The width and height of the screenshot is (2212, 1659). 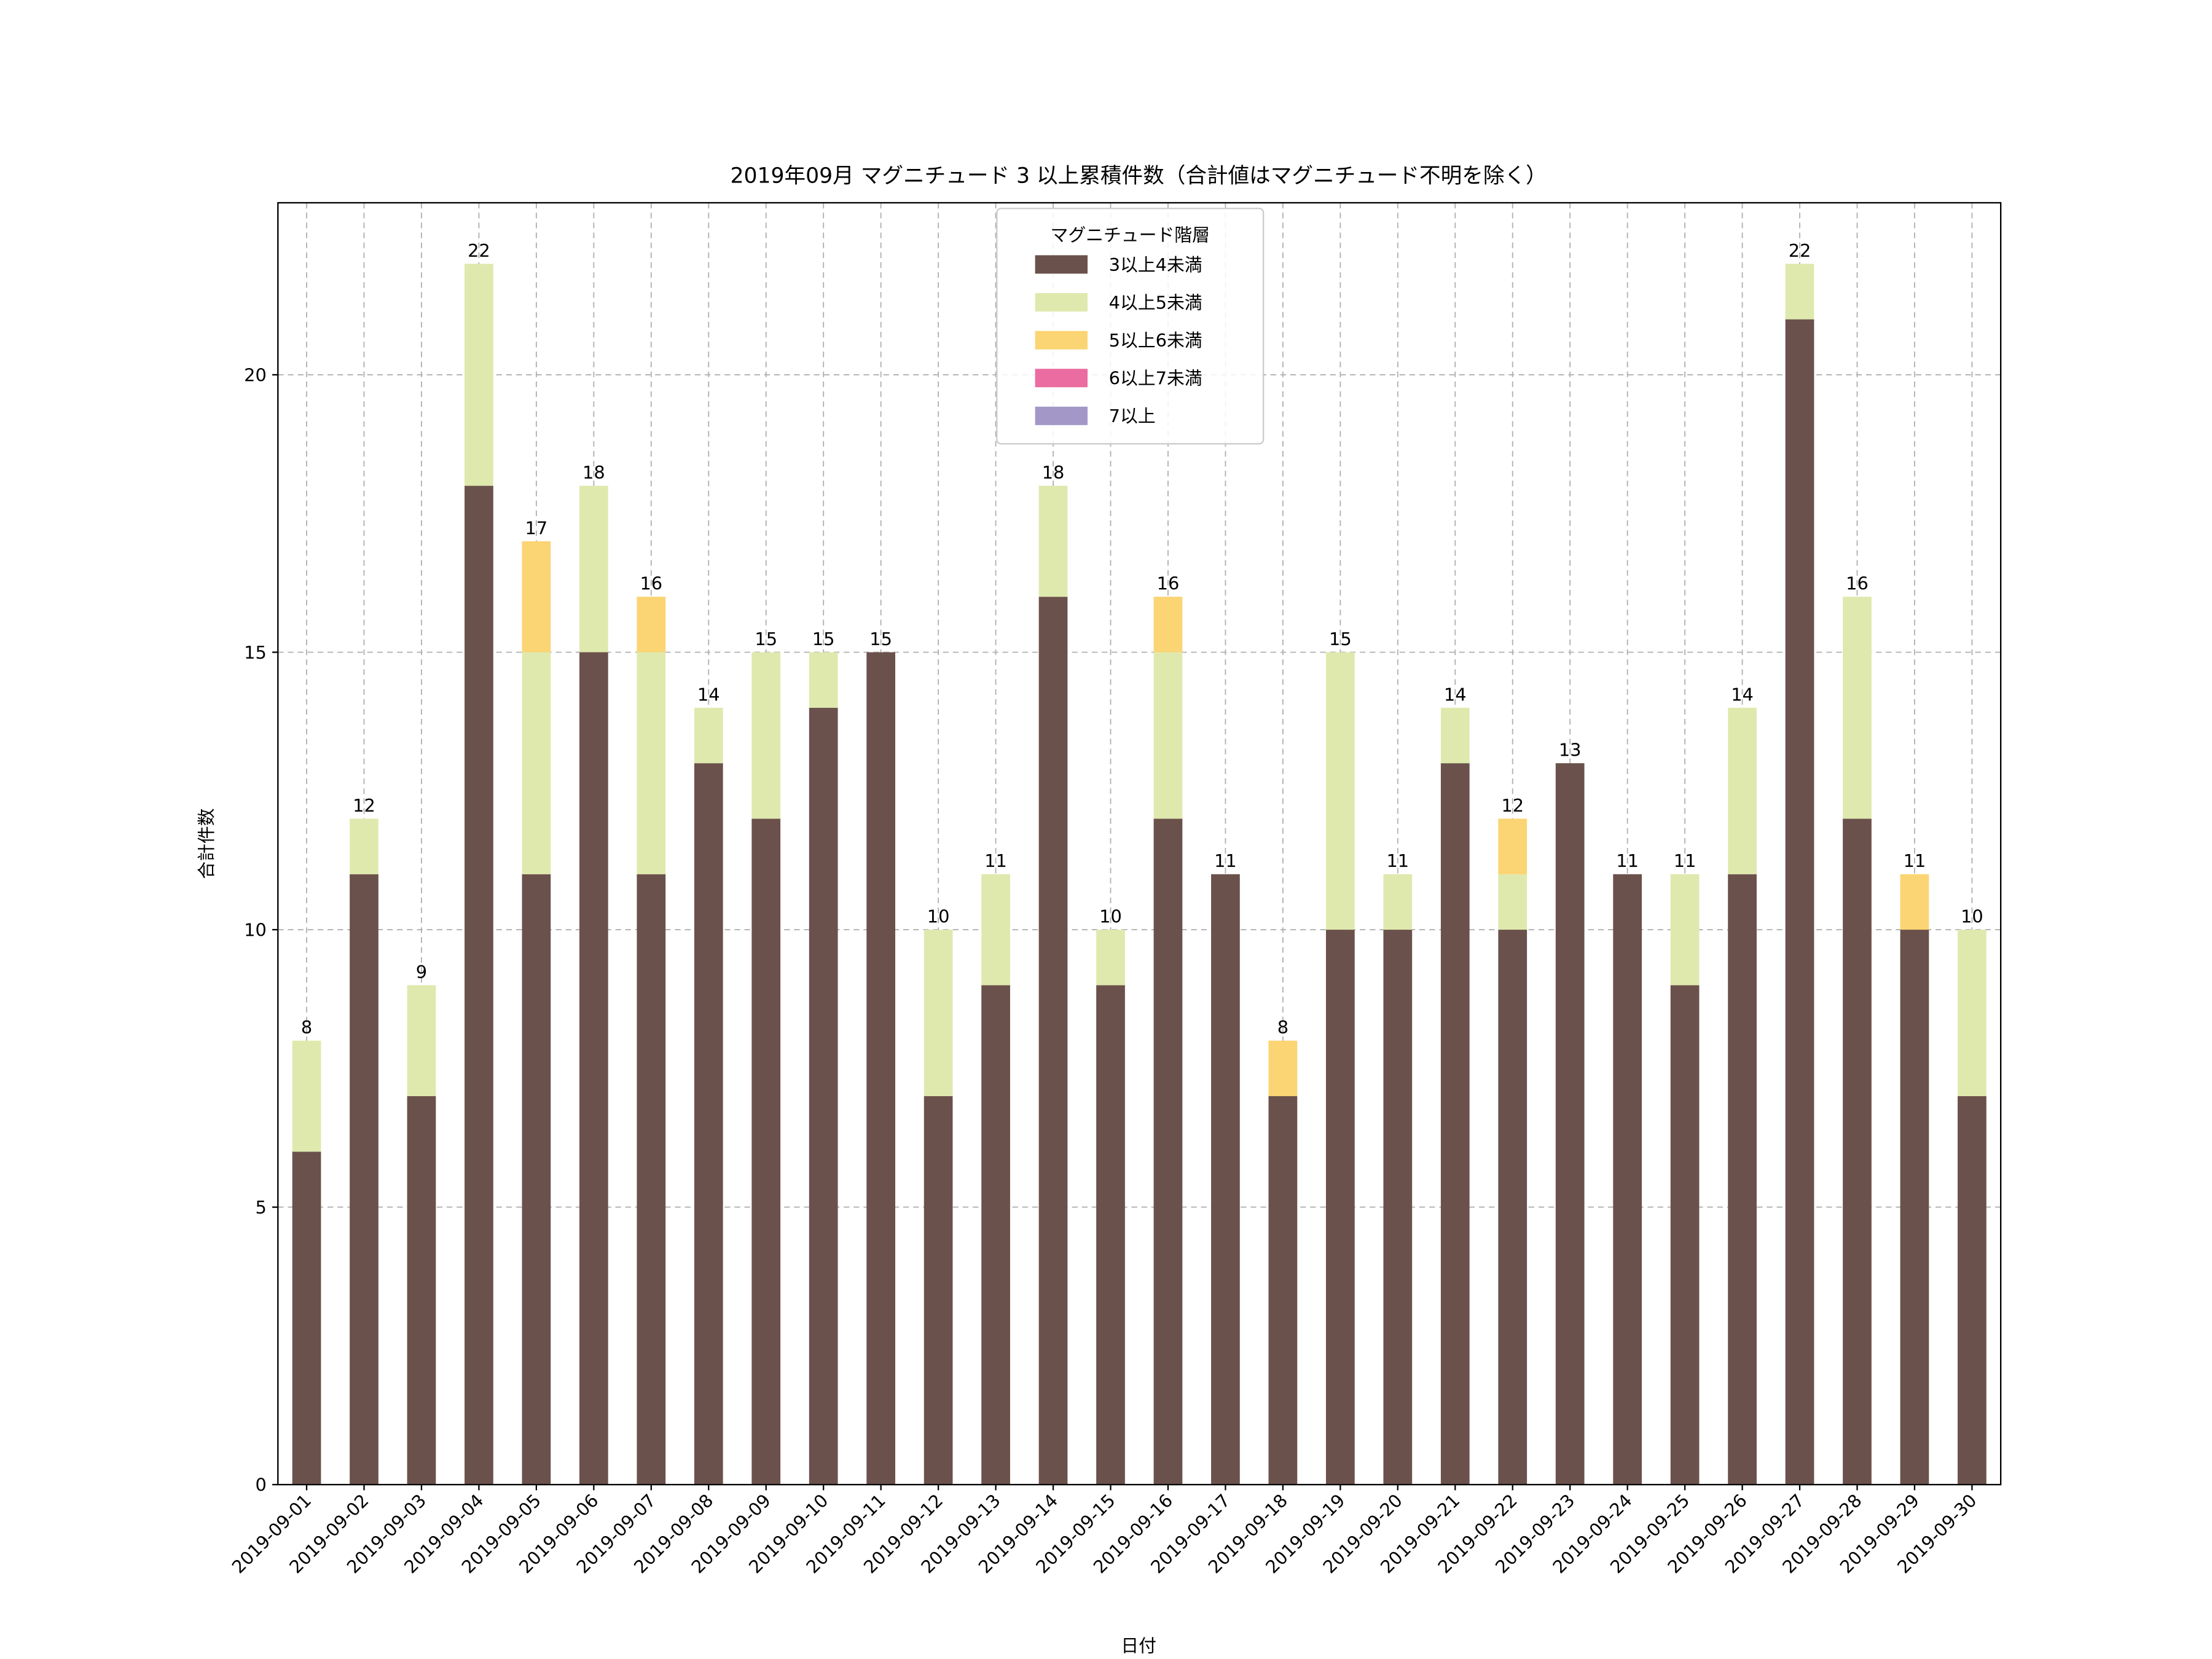 I want to click on legend-label: 7以上, so click(x=1132, y=416).